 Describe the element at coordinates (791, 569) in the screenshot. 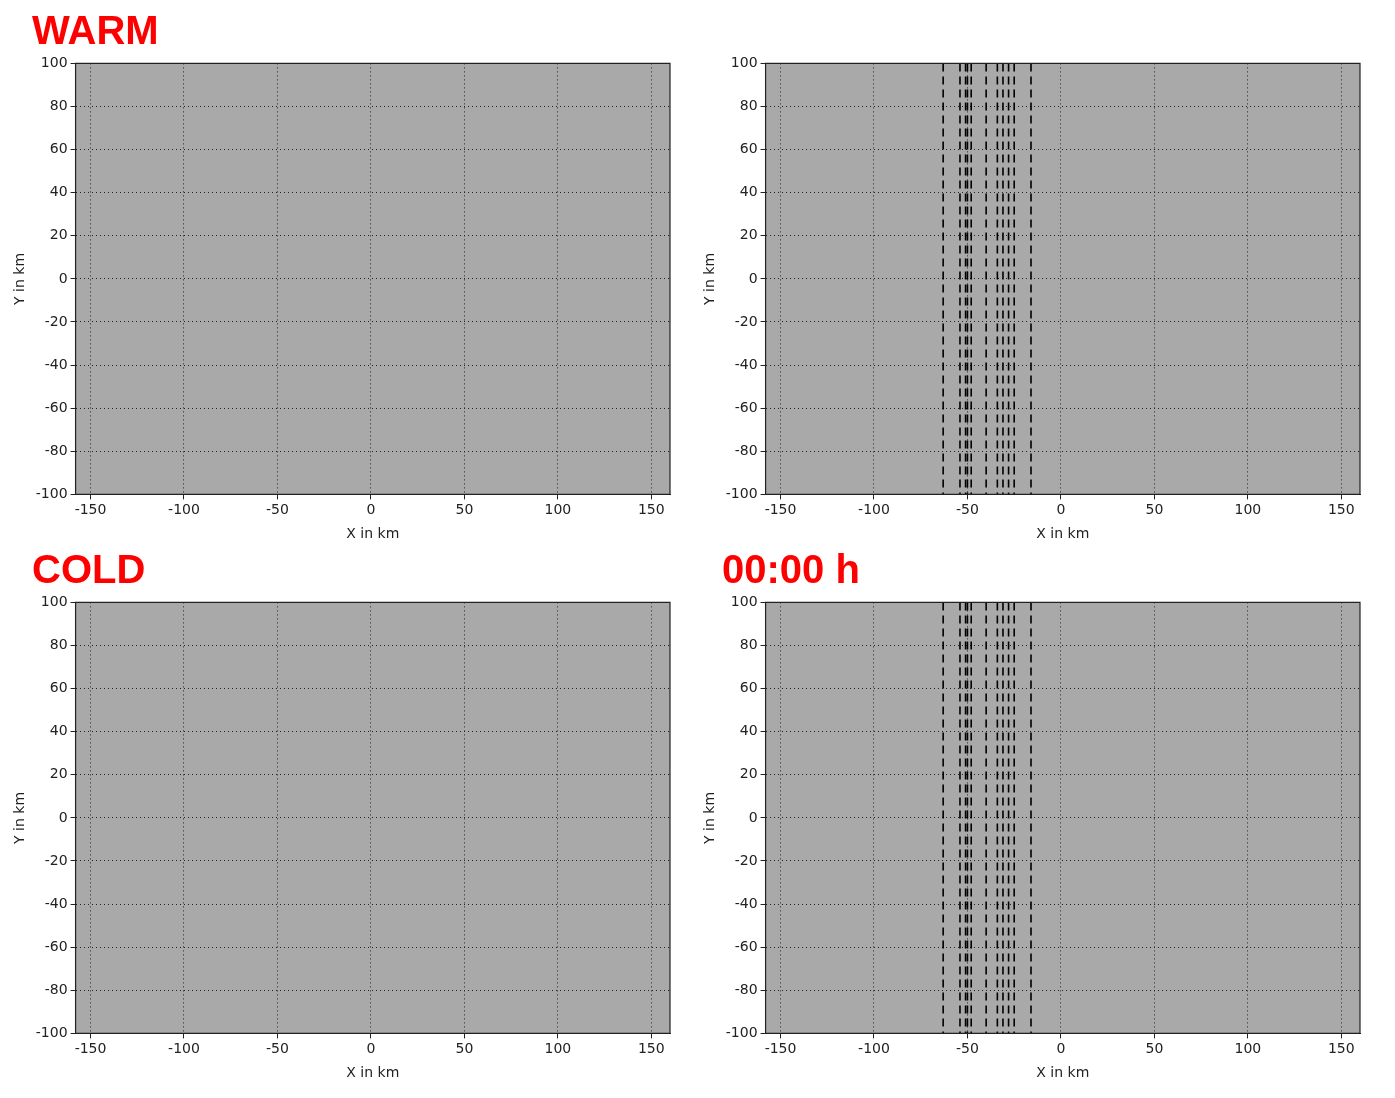

I see `text: 00:00 h` at that location.